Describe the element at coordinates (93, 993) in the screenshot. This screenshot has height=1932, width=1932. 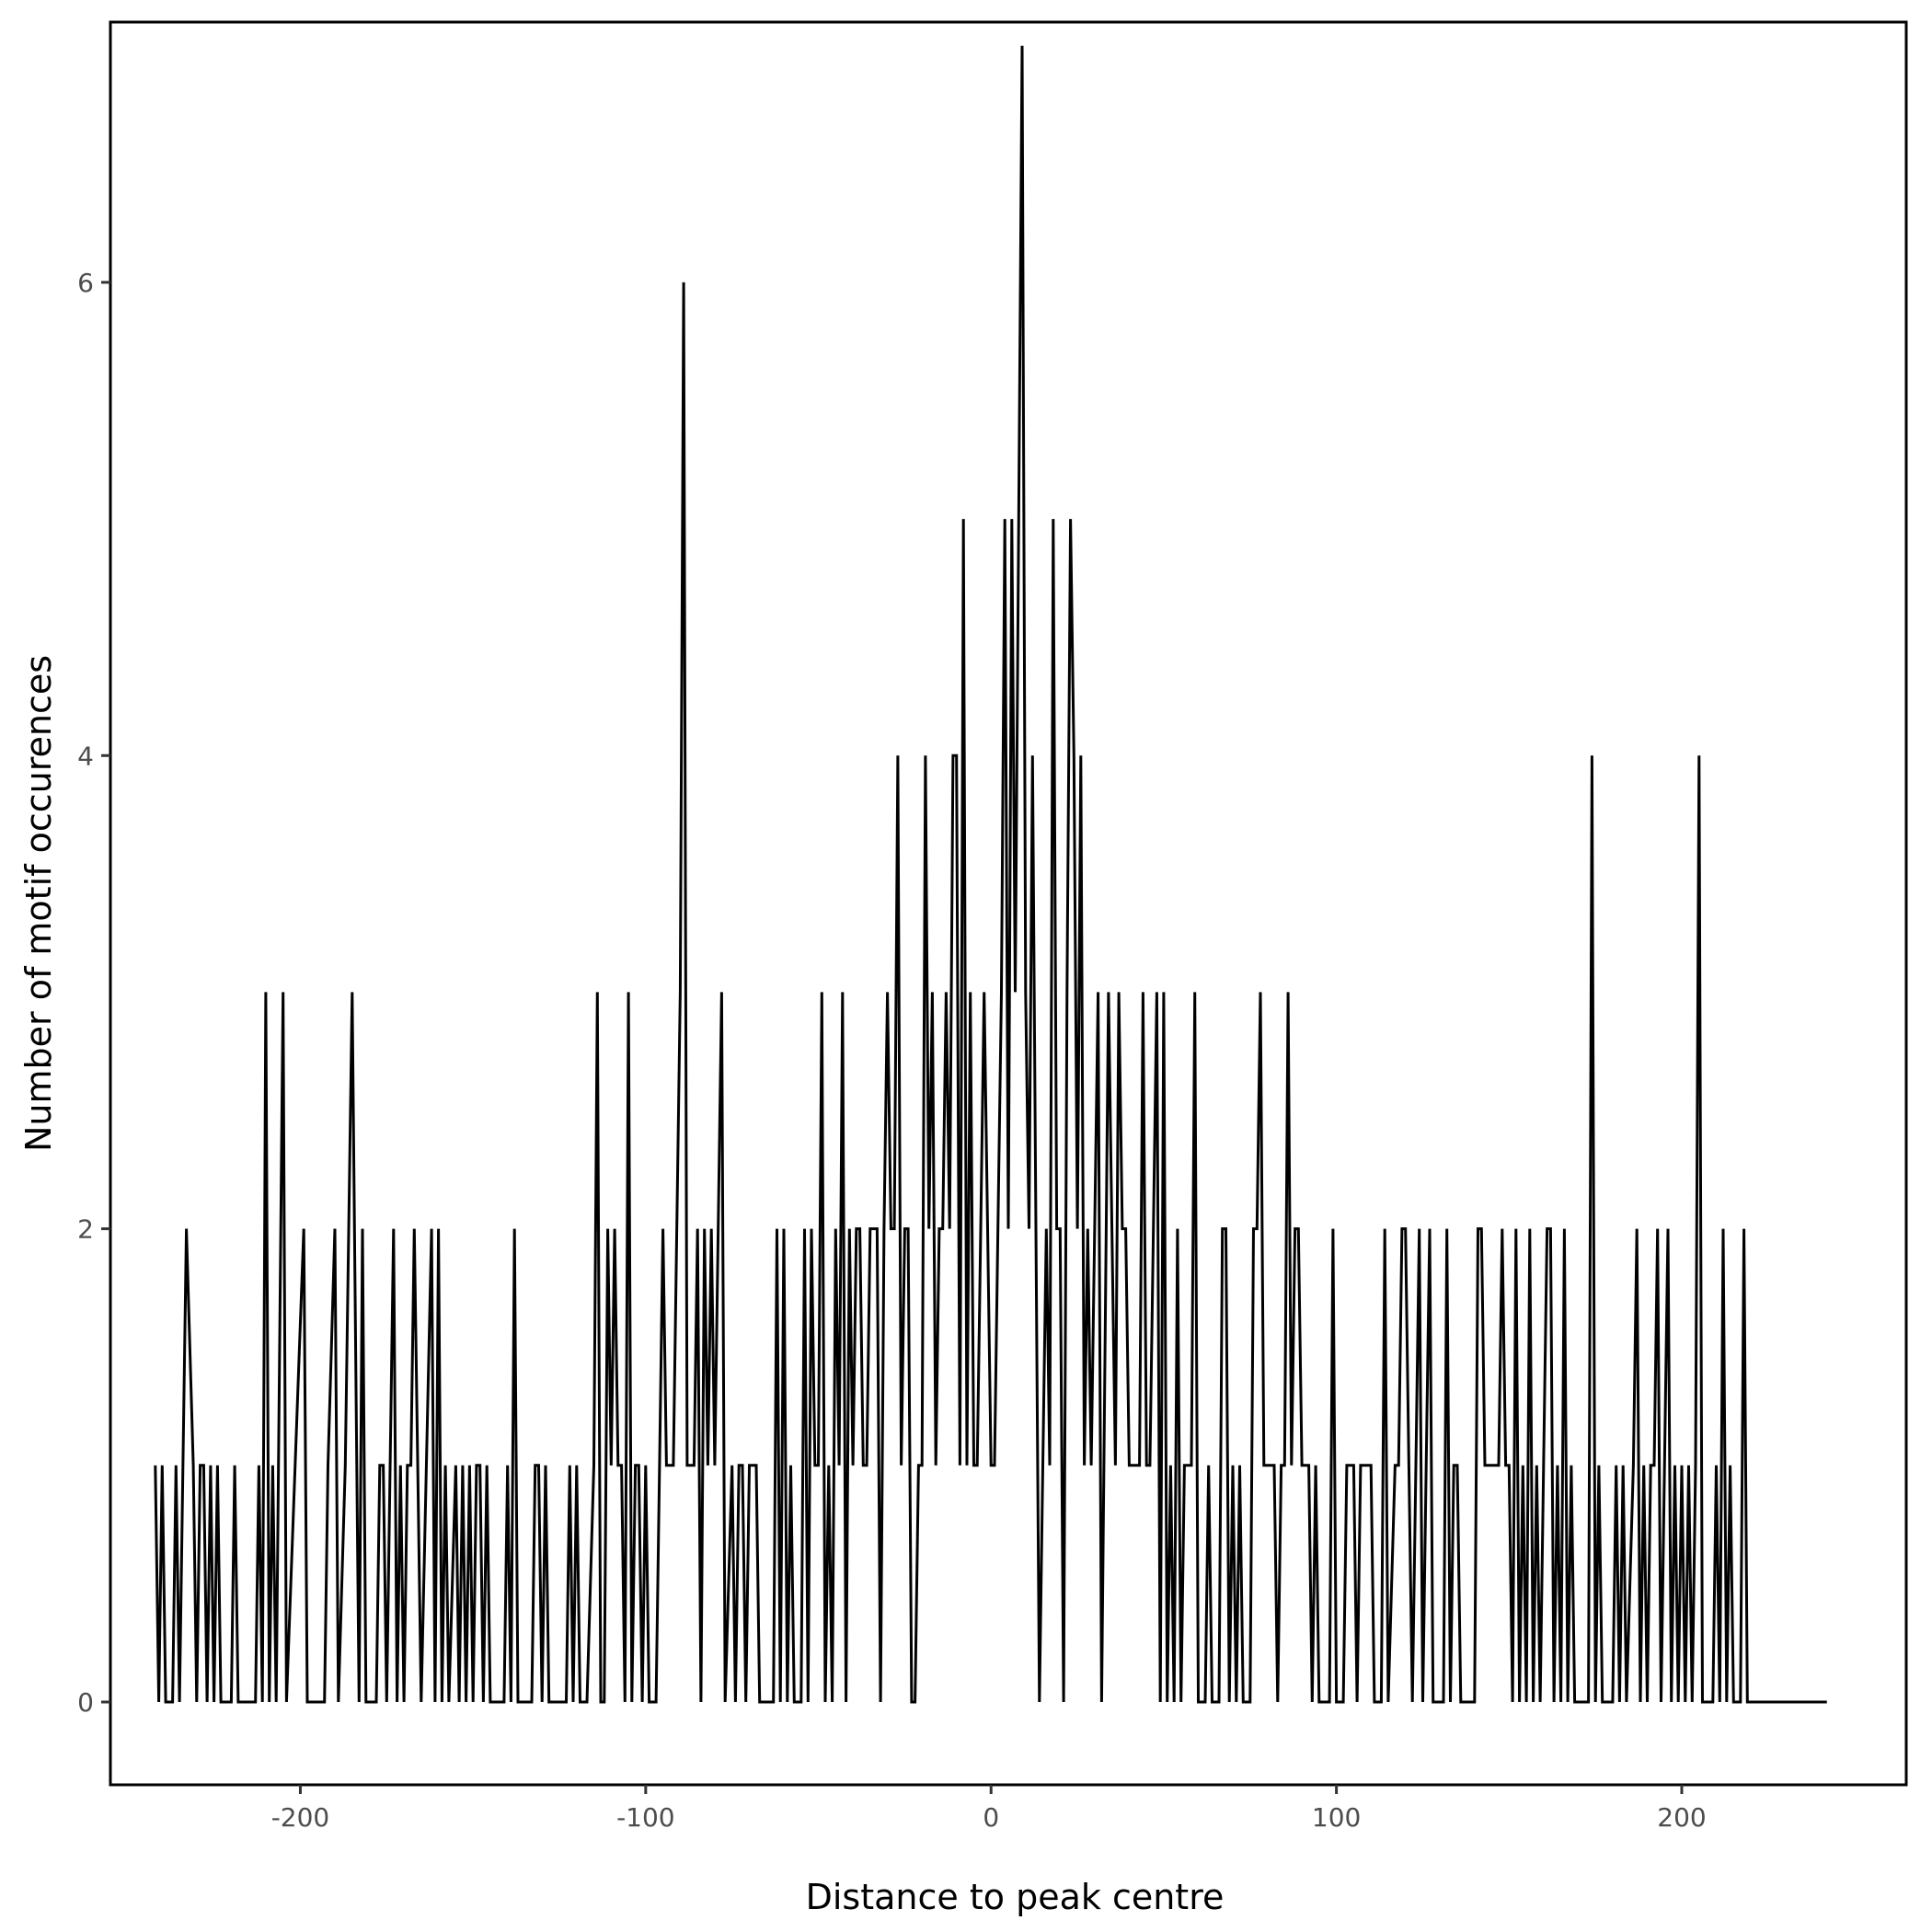
I see `y-axis-ticks: 0 2 4 6` at that location.